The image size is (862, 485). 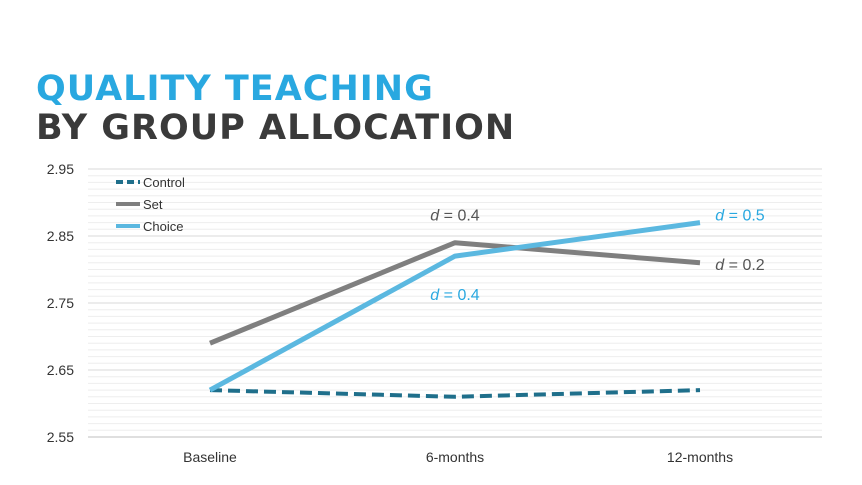 What do you see at coordinates (163, 226) in the screenshot?
I see `legend-label-choice: Choice` at bounding box center [163, 226].